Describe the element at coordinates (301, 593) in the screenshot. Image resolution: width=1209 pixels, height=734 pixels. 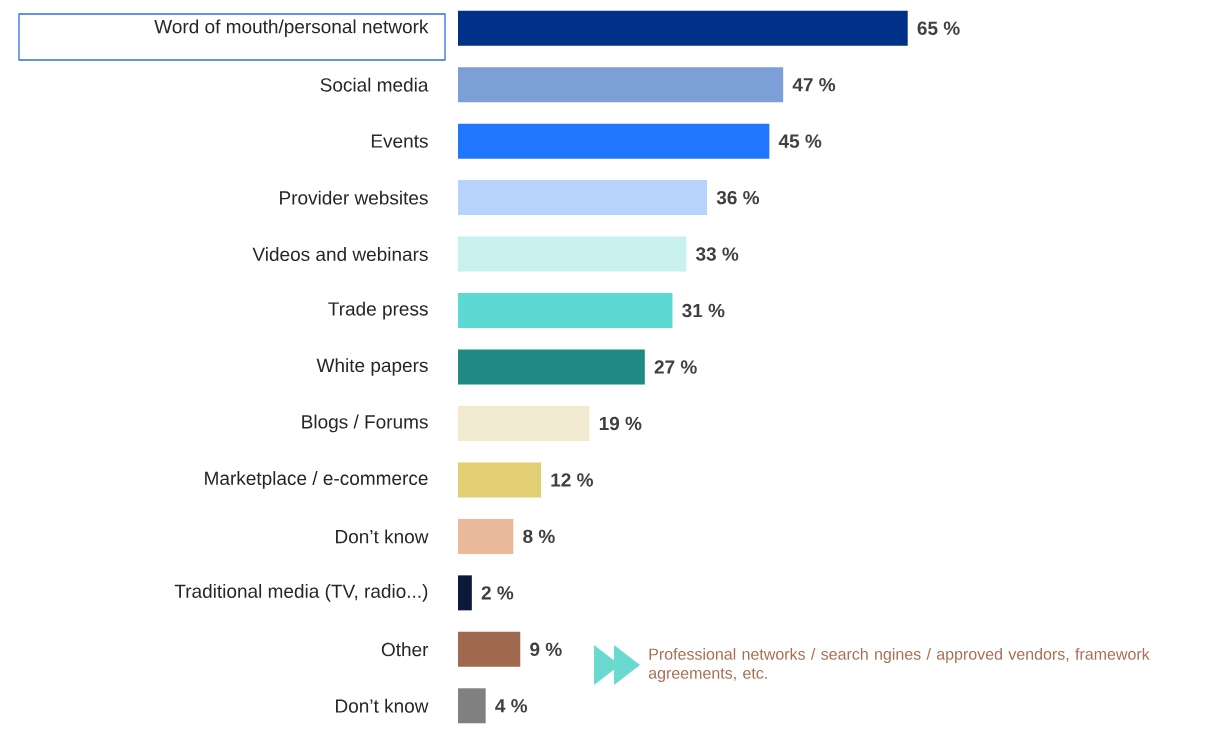
I see `y-tick-label: Traditional media (TV, radio...)` at that location.